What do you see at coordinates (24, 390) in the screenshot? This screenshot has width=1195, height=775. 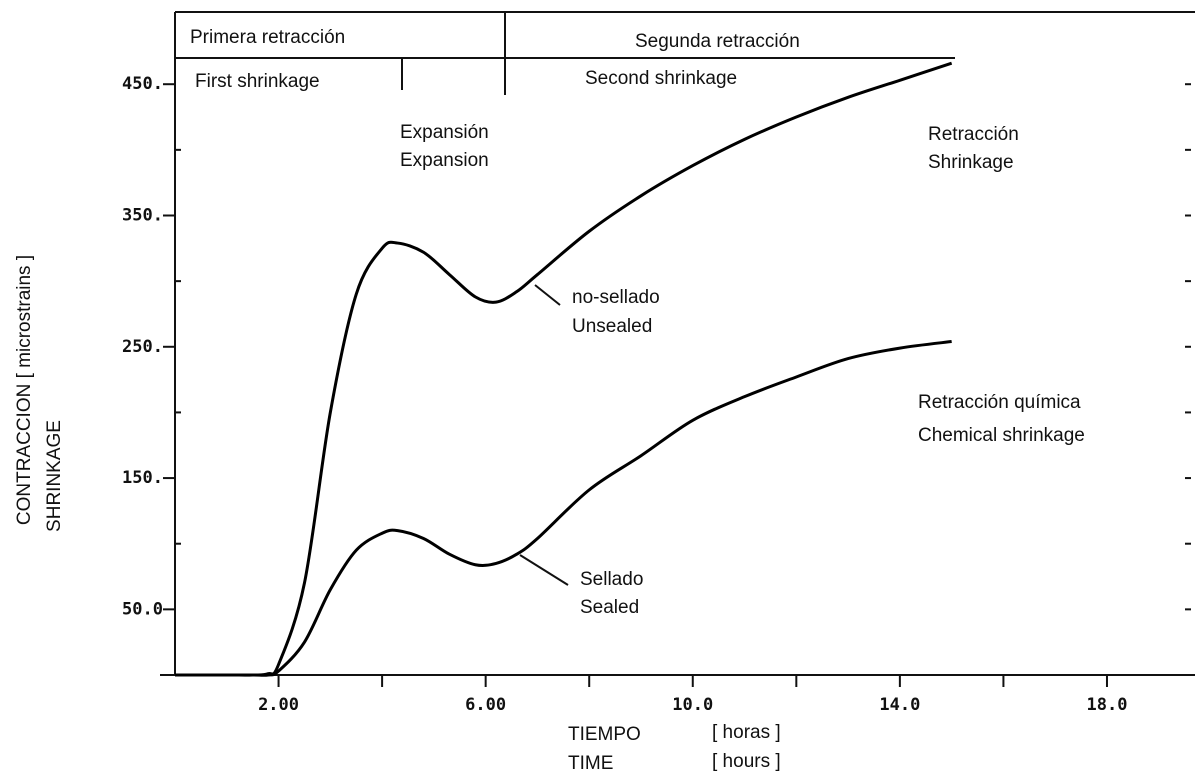 I see `y-axis-label: CONTRACCION [ microstrains ]` at bounding box center [24, 390].